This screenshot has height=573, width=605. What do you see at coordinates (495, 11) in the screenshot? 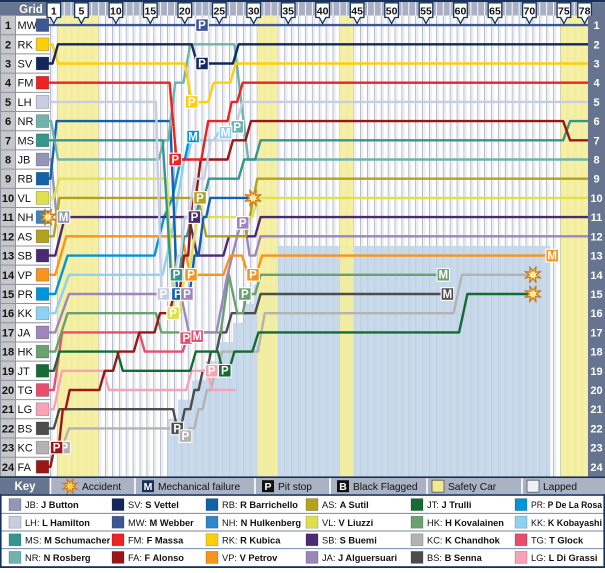
I see `svg-text: 65` at bounding box center [495, 11].